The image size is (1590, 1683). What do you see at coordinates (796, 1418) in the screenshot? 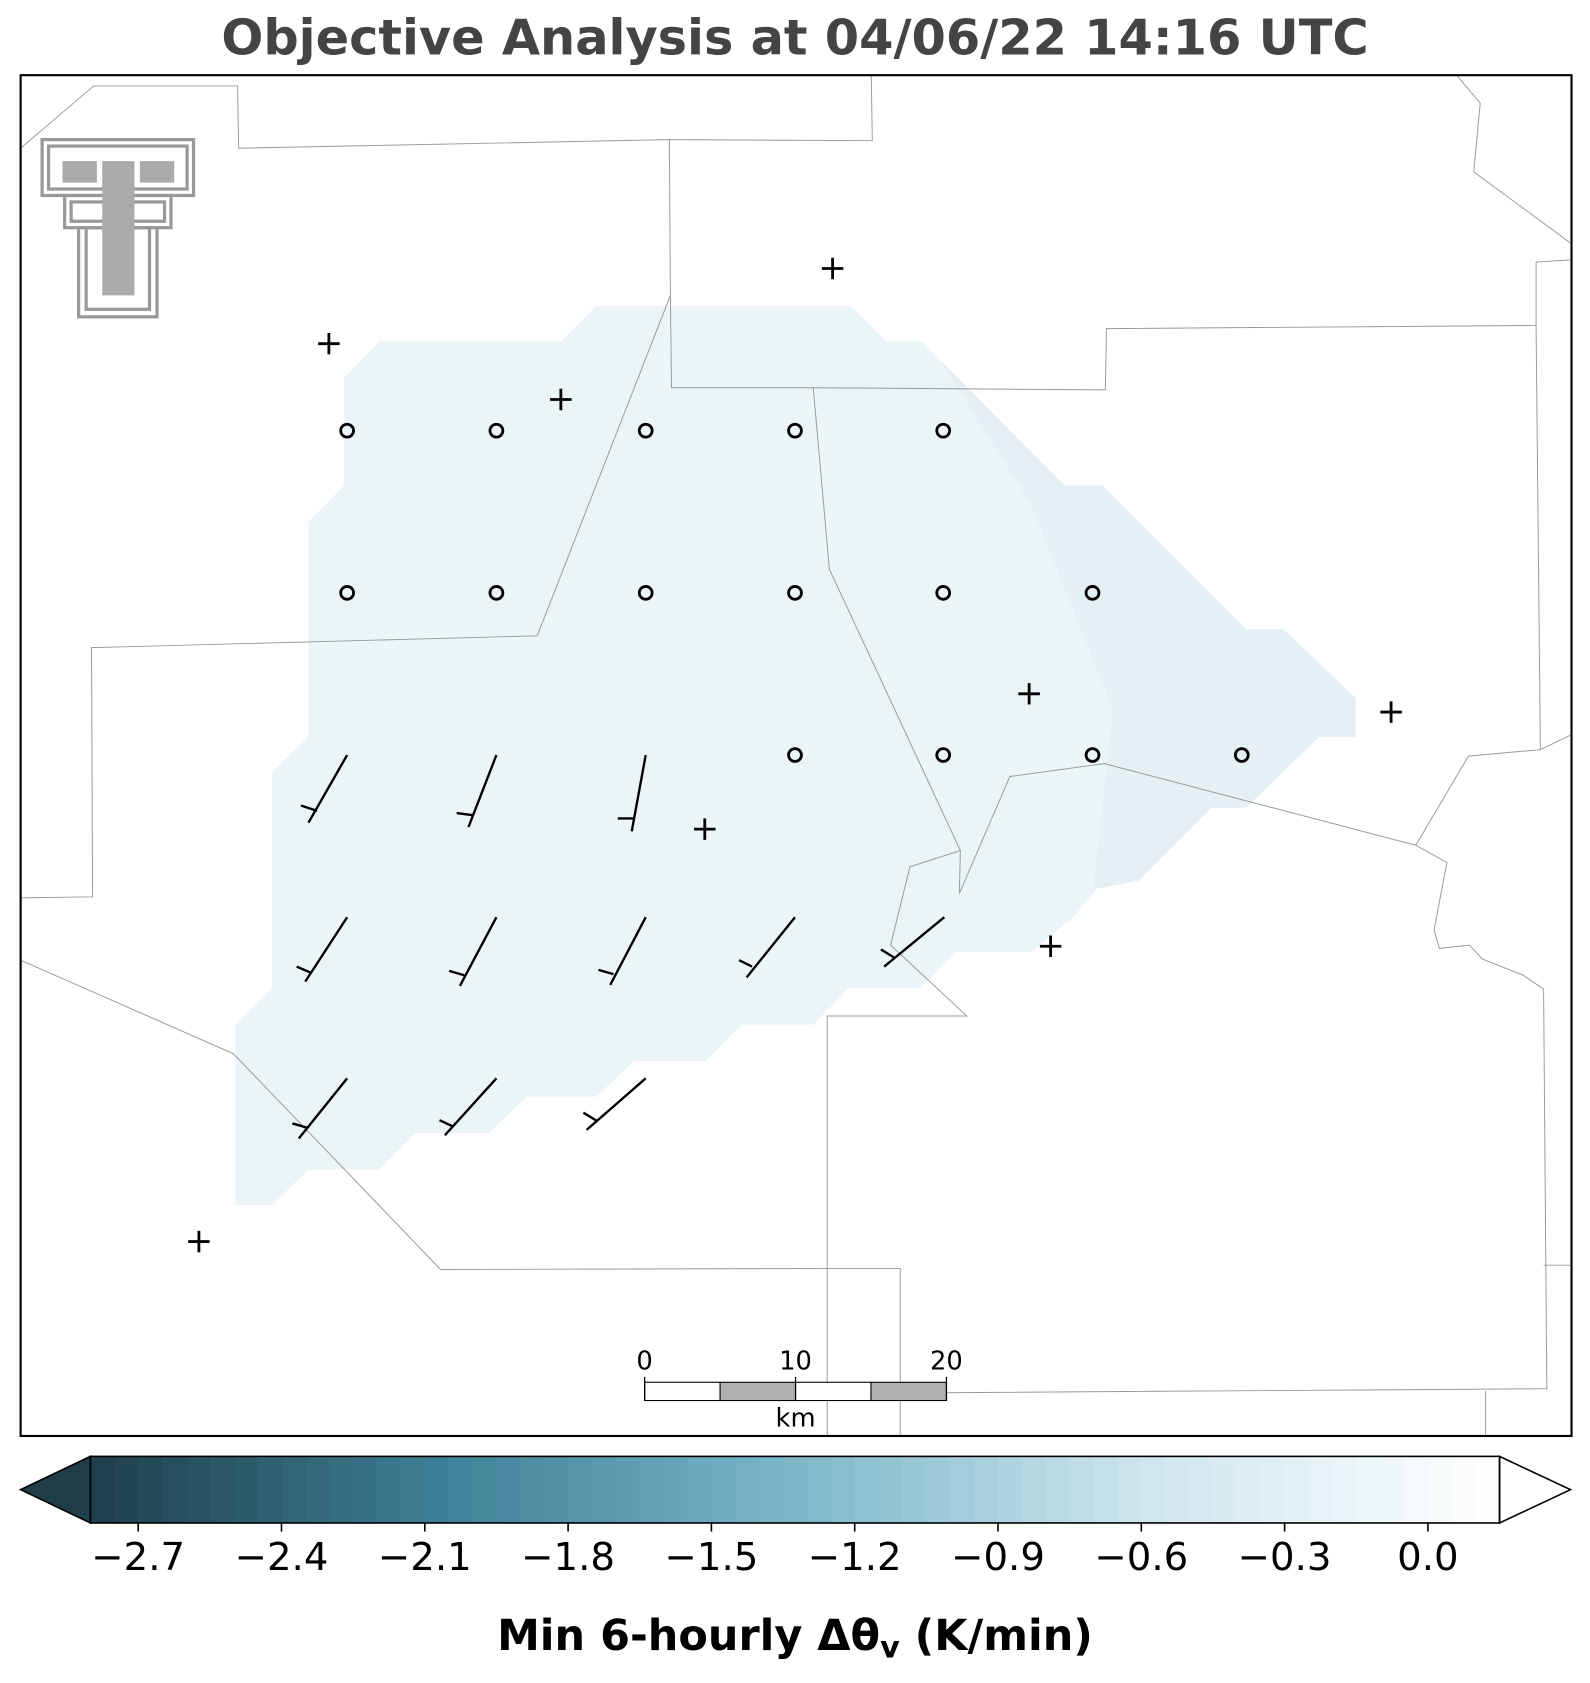
I see `scale-bar-unit: km` at bounding box center [796, 1418].